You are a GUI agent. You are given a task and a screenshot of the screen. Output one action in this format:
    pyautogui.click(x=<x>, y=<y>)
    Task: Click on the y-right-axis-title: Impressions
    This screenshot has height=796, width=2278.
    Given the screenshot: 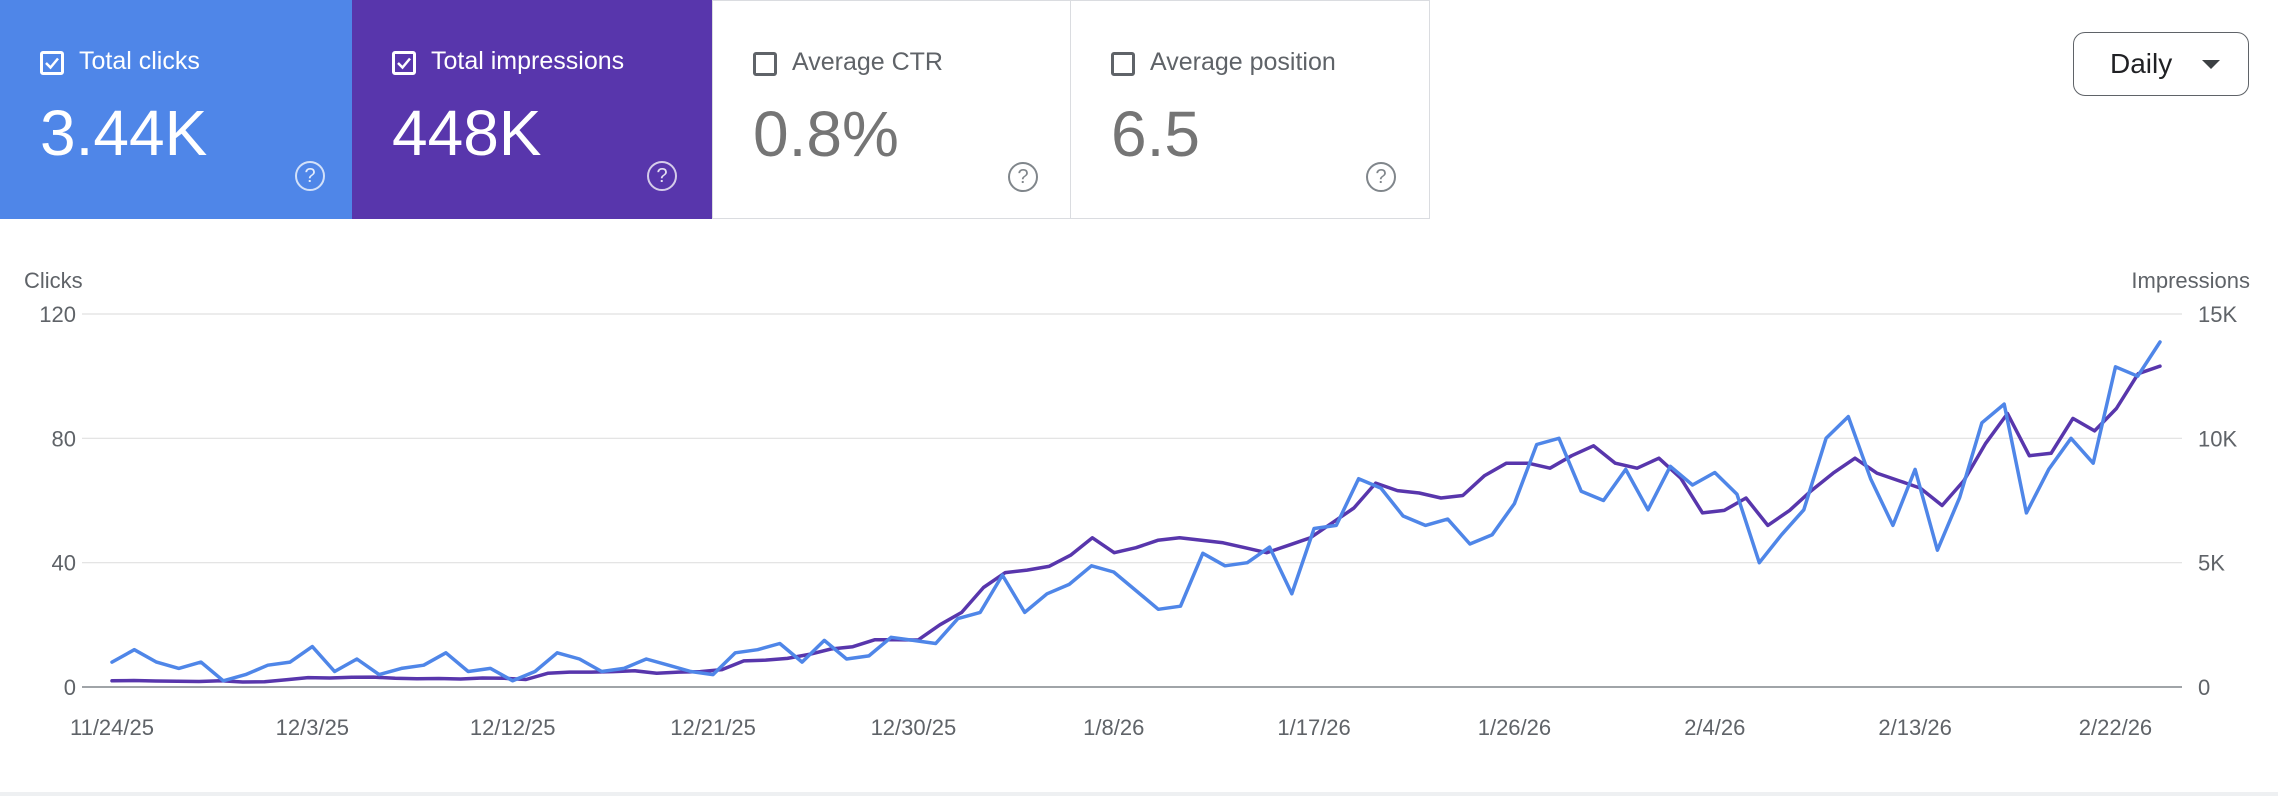 What is the action you would take?
    pyautogui.click(x=2190, y=280)
    